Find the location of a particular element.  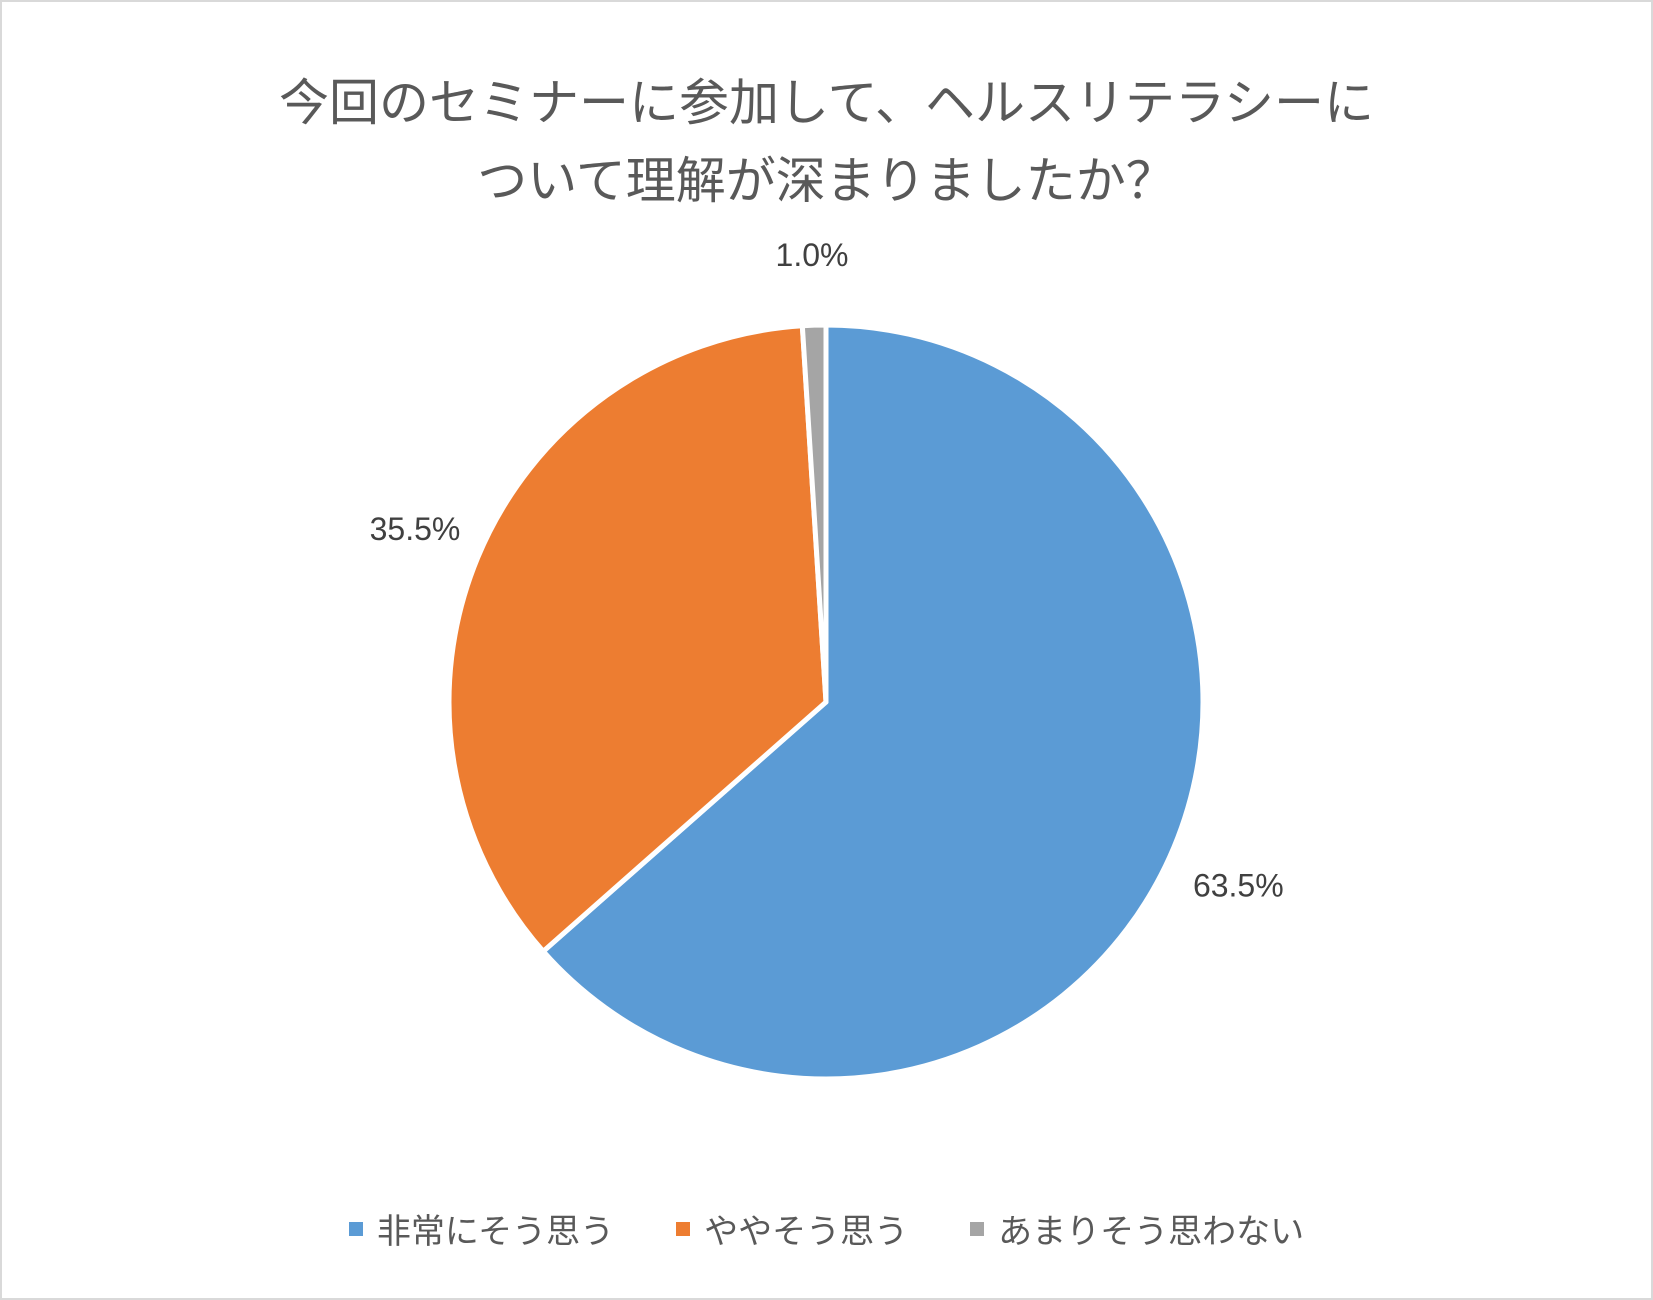

chart-title-line-2: ついて理解が深まりましたか？ is located at coordinates (826, 181).